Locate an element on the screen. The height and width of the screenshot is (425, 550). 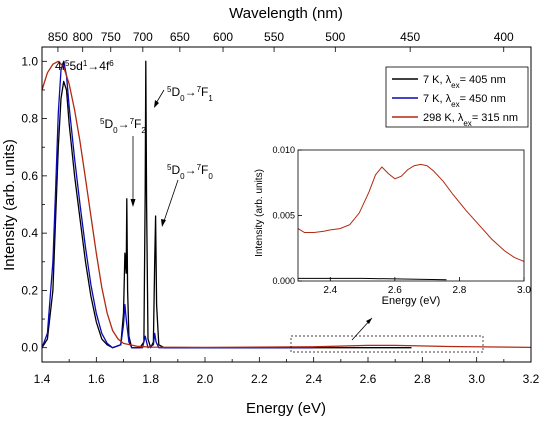
x-tick-label: 2.0 is located at coordinates (205, 379).